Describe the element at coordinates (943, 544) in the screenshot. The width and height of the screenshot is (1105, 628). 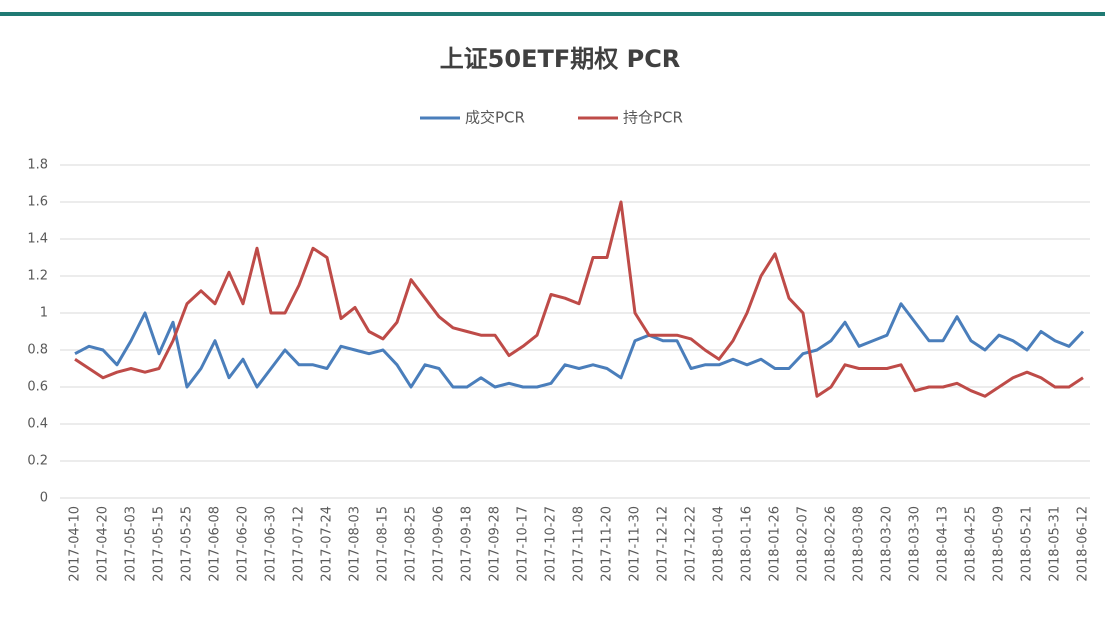
I see `x-tick-label: 2018-04-13` at that location.